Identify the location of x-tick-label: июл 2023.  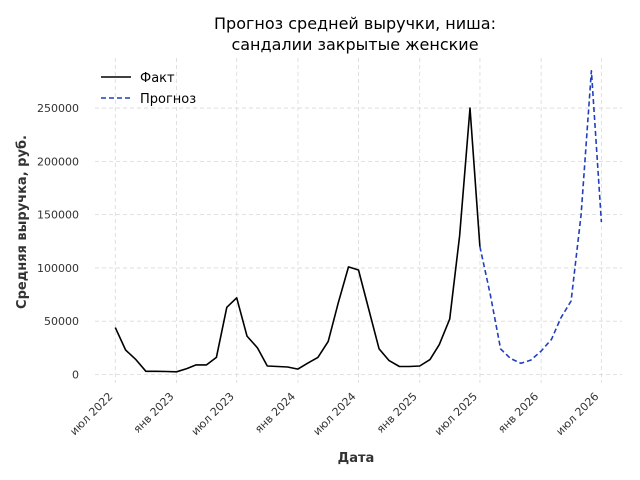
(213, 414).